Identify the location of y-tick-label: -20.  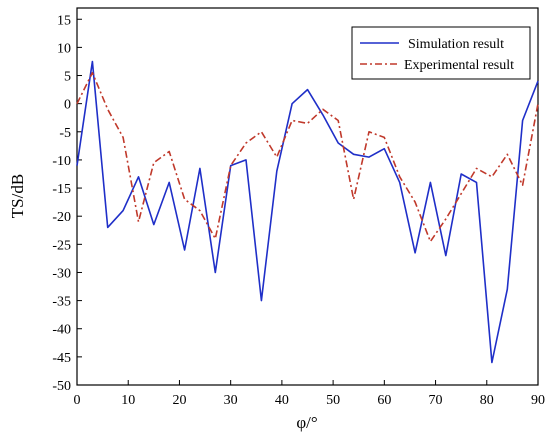
(61, 217).